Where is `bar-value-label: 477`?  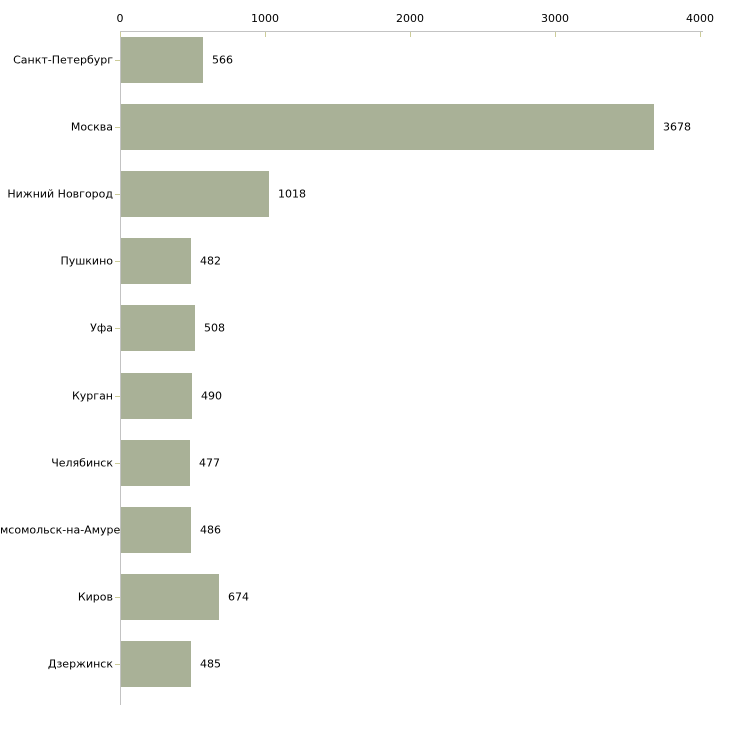 bar-value-label: 477 is located at coordinates (209, 463).